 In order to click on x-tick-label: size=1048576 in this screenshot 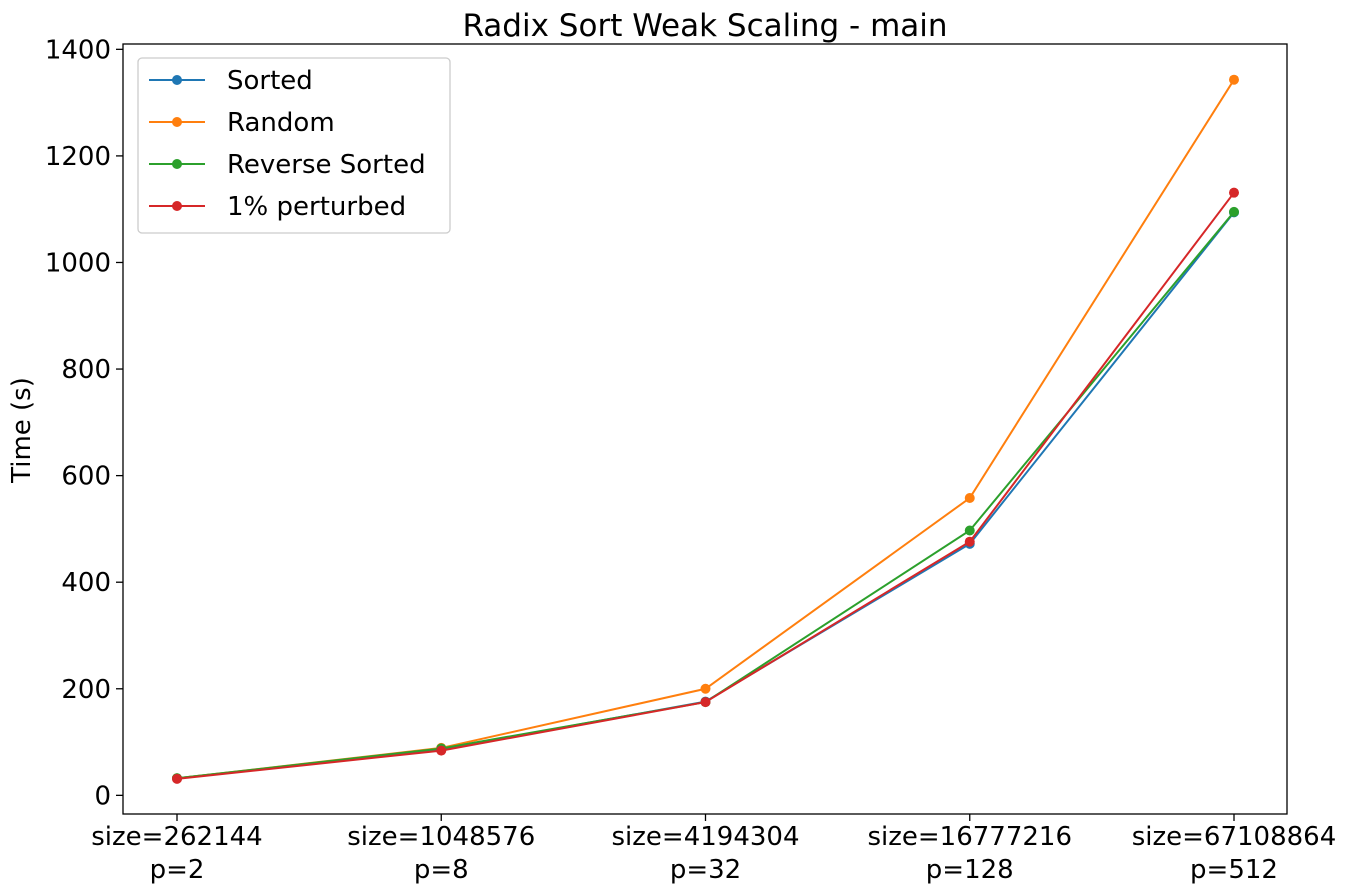, I will do `click(441, 837)`.